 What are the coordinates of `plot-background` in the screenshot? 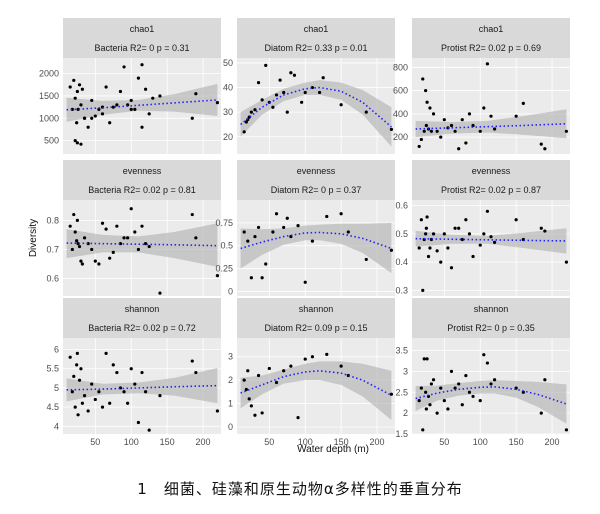 It's located at (491, 106).